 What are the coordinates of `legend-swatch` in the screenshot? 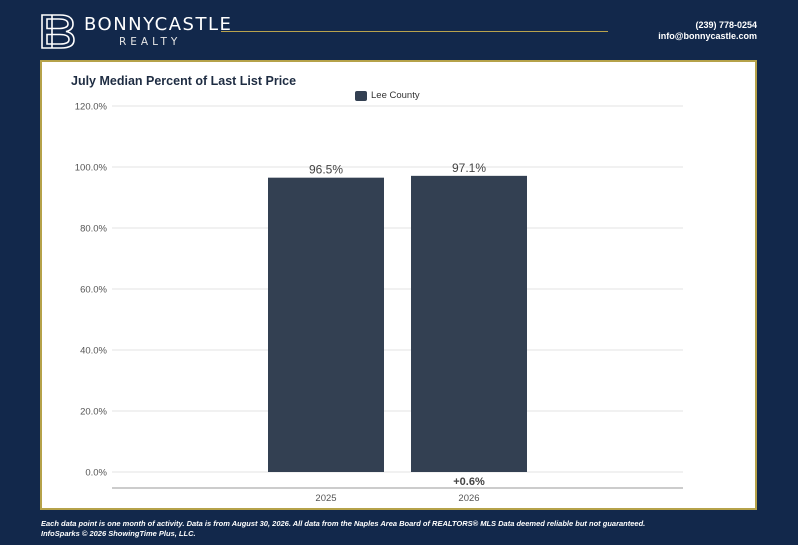 It's located at (361, 95).